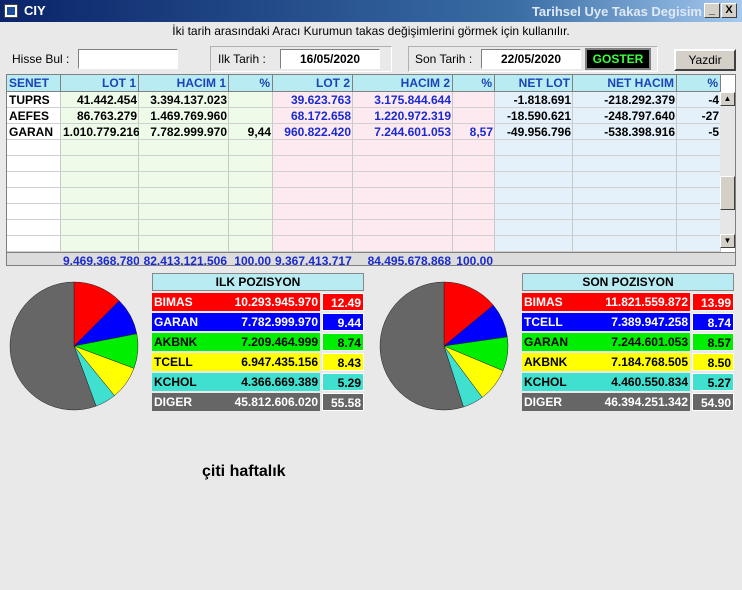  I want to click on footnote-text: çiti haftalık, so click(244, 471).